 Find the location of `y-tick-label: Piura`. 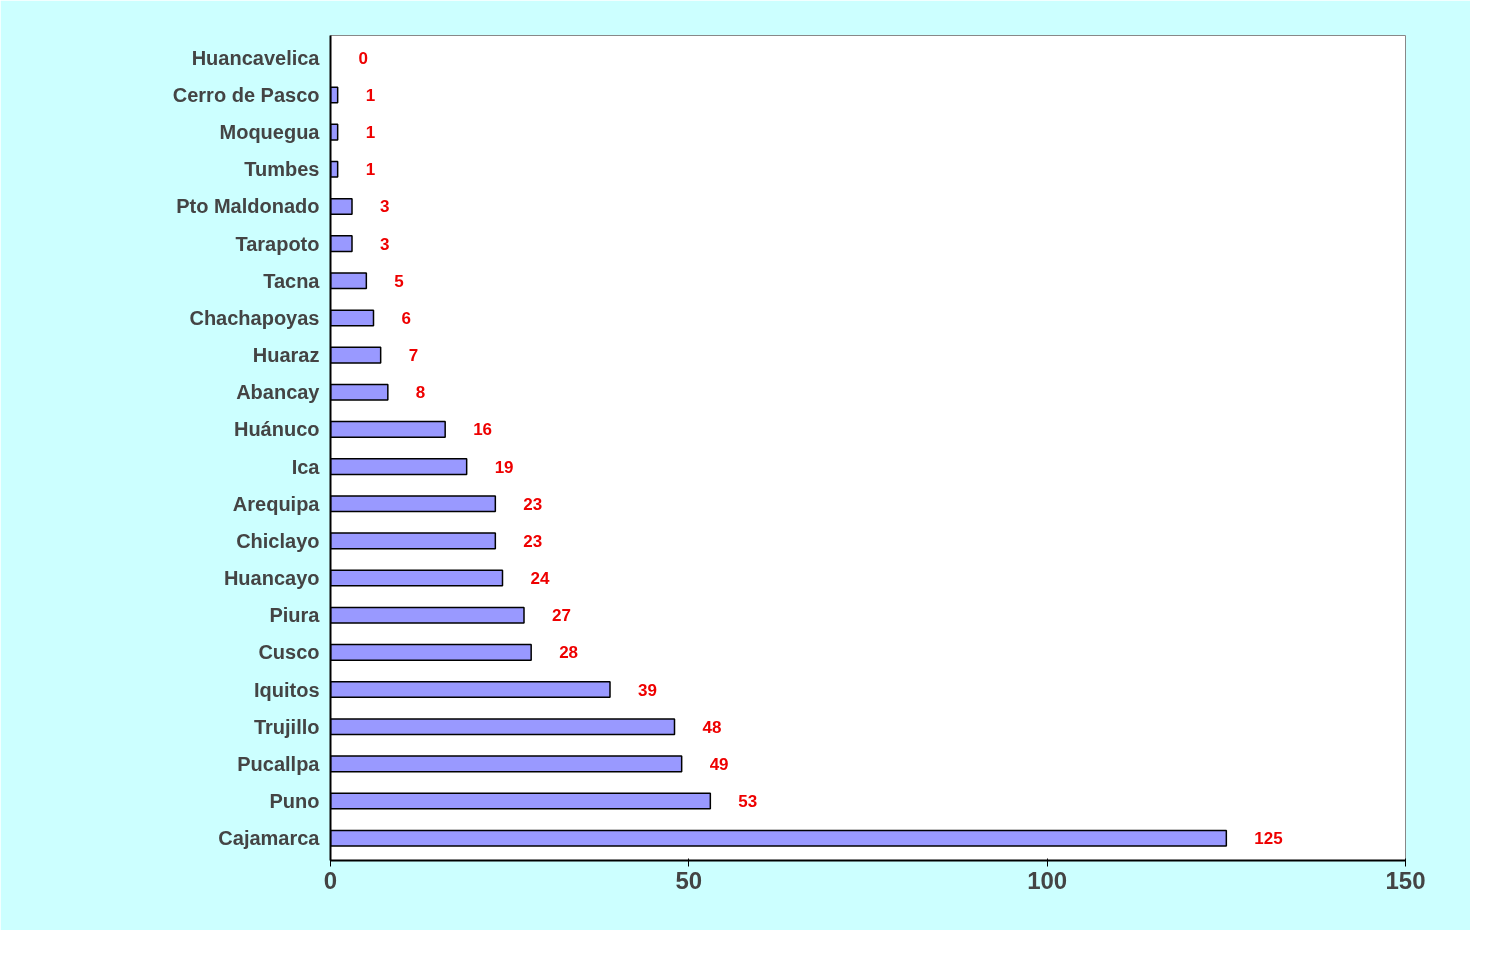

y-tick-label: Piura is located at coordinates (295, 615).